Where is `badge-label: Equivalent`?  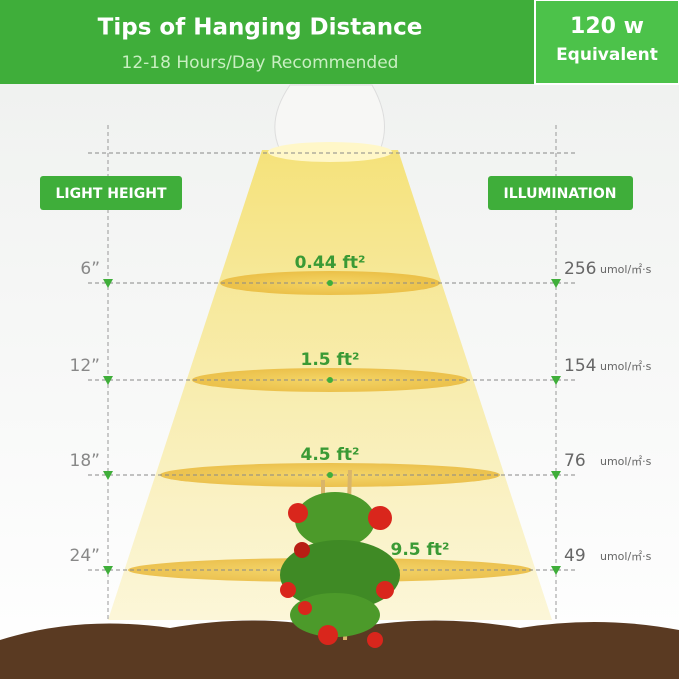
badge-label: Equivalent is located at coordinates (607, 55).